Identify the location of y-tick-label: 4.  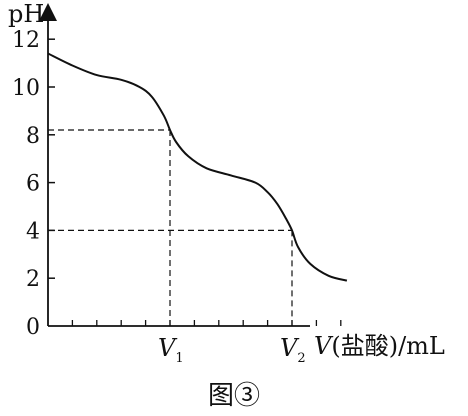
(33, 231).